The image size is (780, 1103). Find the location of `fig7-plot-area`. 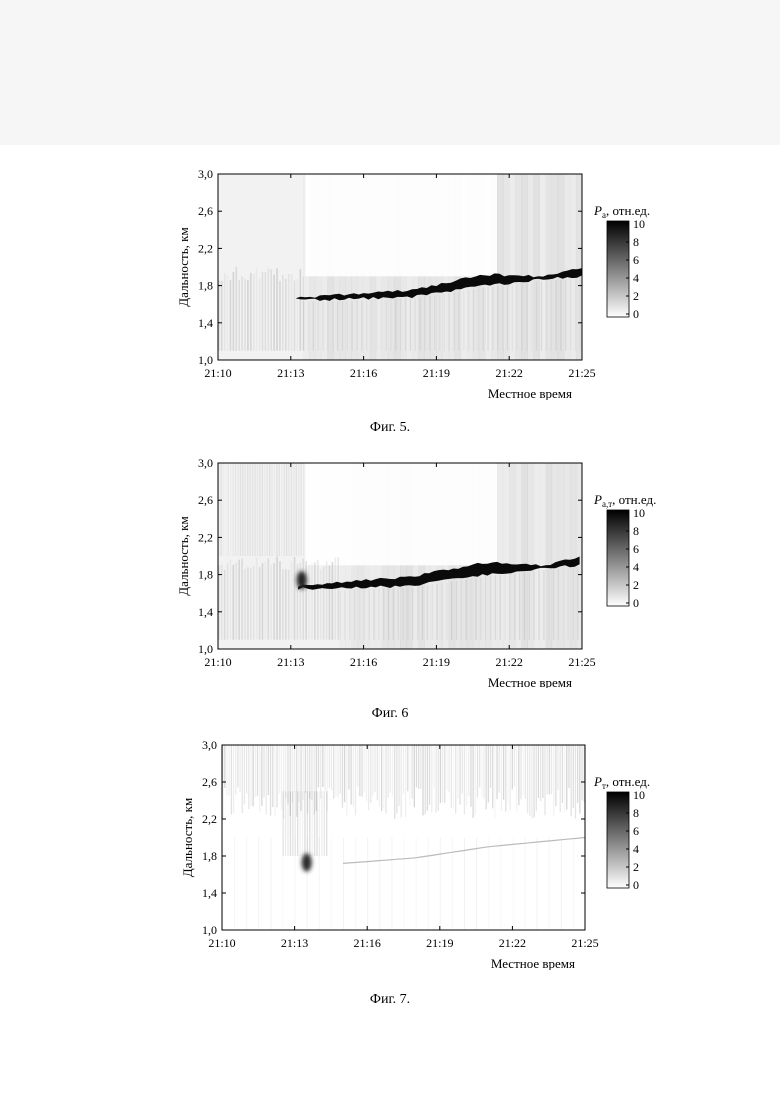

fig7-plot-area is located at coordinates (403, 837).